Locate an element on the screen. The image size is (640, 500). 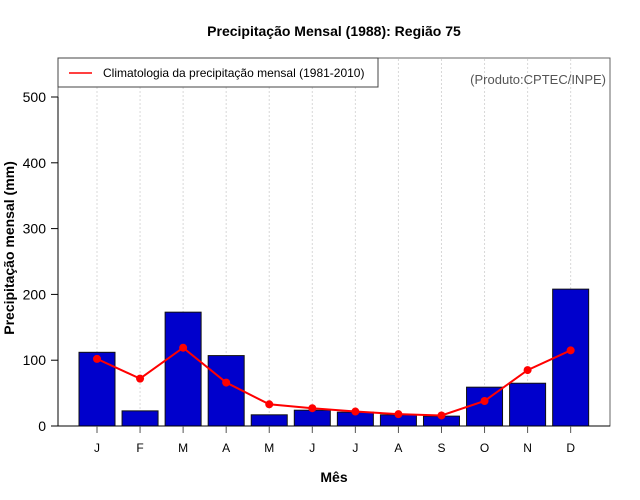
x-axis-label: Mês is located at coordinates (333, 477).